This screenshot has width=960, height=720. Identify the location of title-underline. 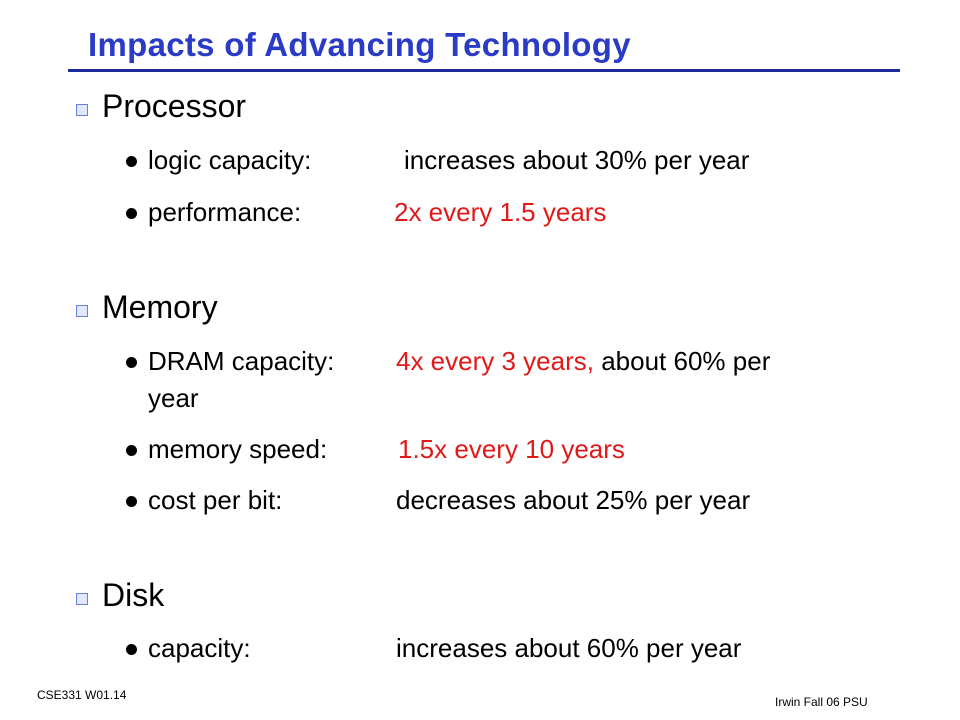
(484, 70).